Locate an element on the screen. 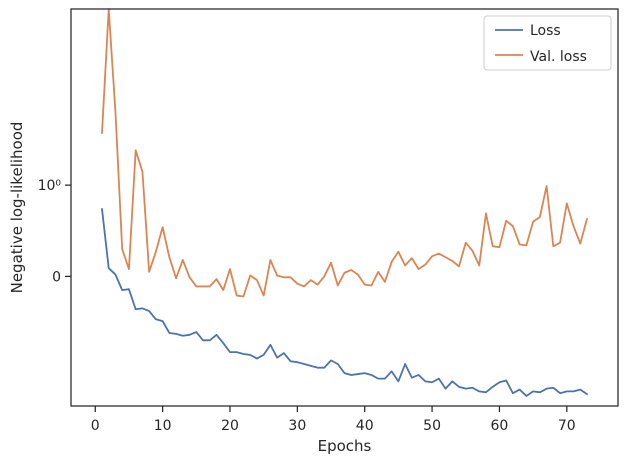 This screenshot has width=629, height=463. x-axis-label: Epochs is located at coordinates (345, 446).